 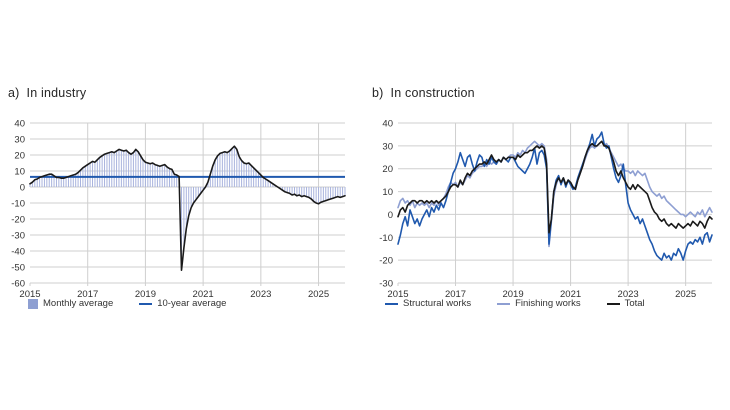 What do you see at coordinates (437, 303) in the screenshot?
I see `legend-label-structural-works: Structural works` at bounding box center [437, 303].